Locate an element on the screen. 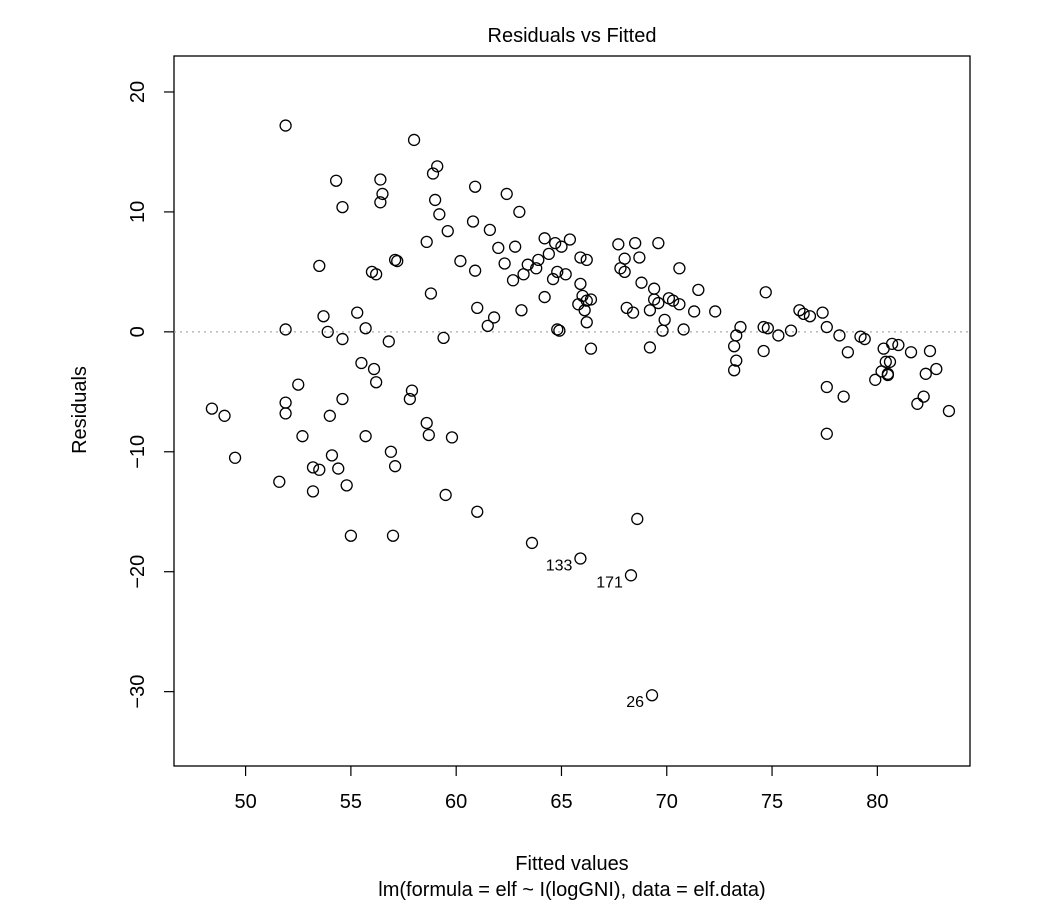 This screenshot has width=1048, height=924. y-tick-label: 20 is located at coordinates (138, 92).